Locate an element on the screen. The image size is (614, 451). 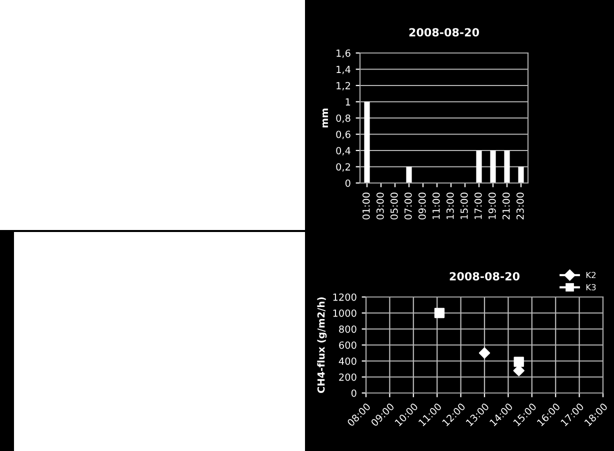
x-tick-label: 03:00 is located at coordinates (380, 206).